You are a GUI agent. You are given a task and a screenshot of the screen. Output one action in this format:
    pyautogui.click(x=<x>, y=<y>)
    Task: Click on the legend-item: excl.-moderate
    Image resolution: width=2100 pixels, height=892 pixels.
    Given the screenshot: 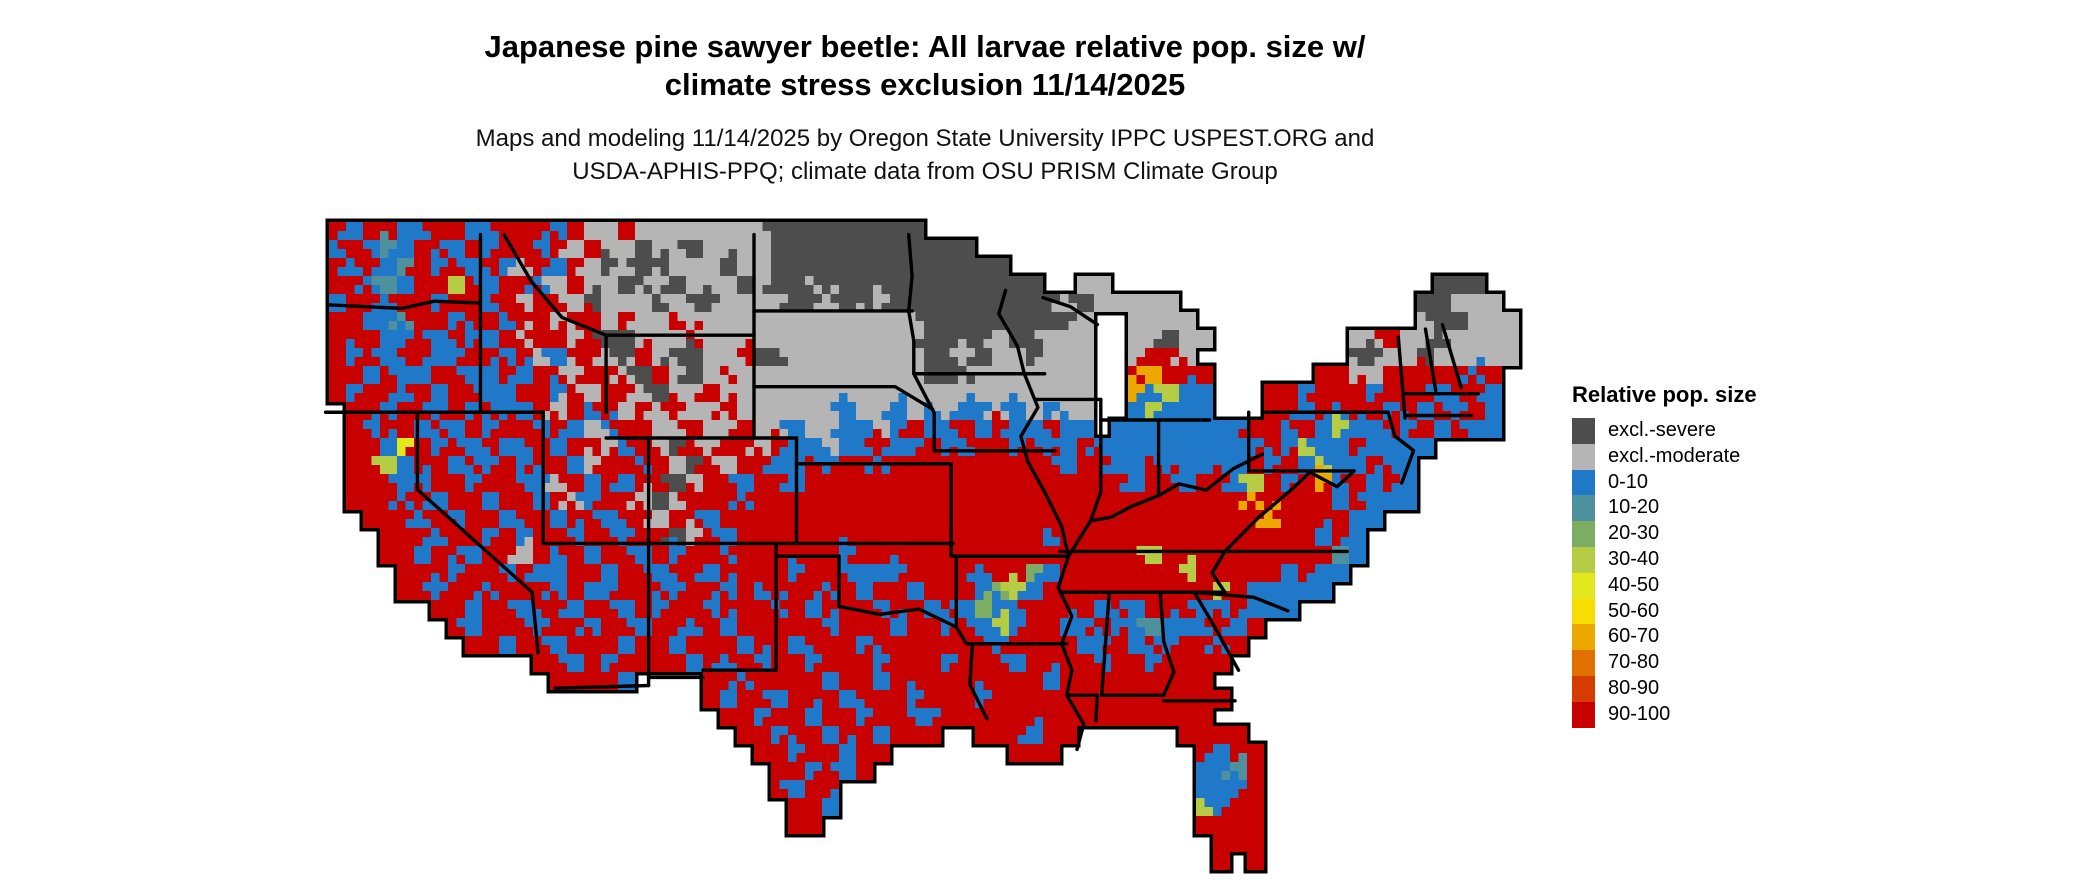 What is the action you would take?
    pyautogui.click(x=1664, y=456)
    